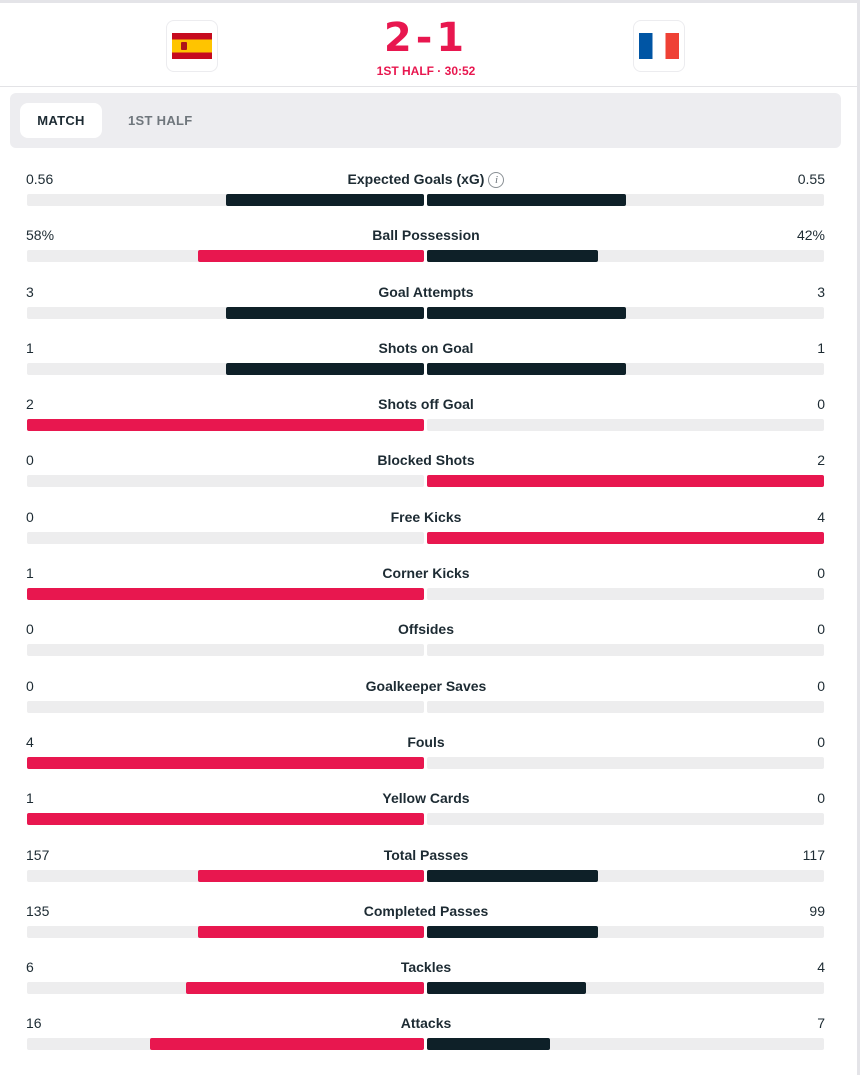 The width and height of the screenshot is (860, 1075). Describe the element at coordinates (426, 38) in the screenshot. I see `match-score: 2-1` at that location.